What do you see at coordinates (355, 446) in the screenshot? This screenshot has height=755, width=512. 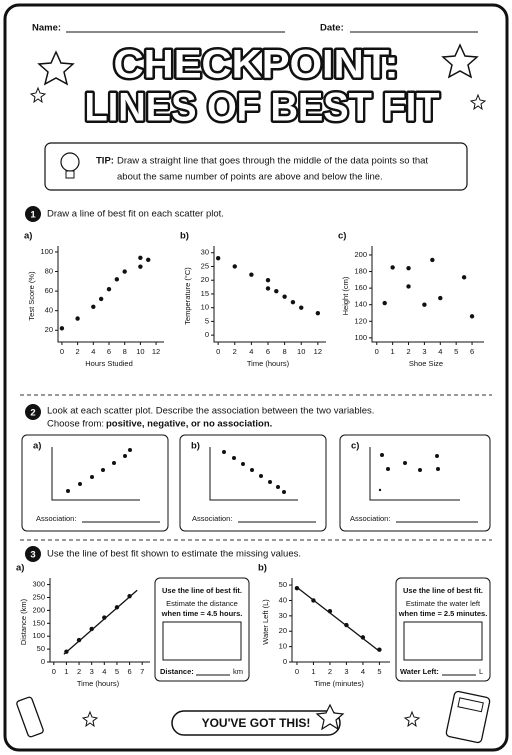 I see `panel-label: c)` at bounding box center [355, 446].